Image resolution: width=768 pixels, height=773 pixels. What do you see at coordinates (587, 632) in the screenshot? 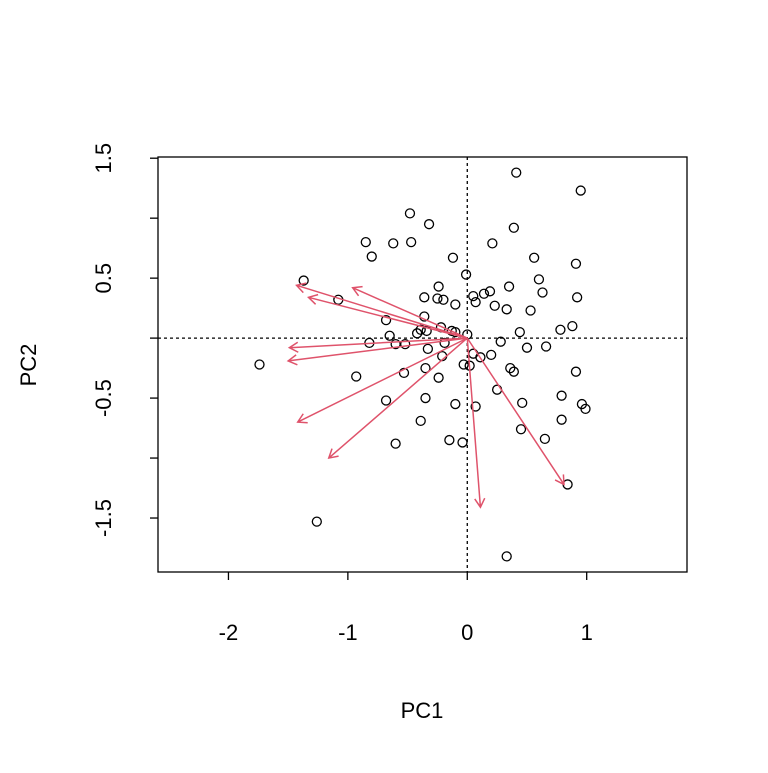
I see `x-tick-label: 1` at bounding box center [587, 632].